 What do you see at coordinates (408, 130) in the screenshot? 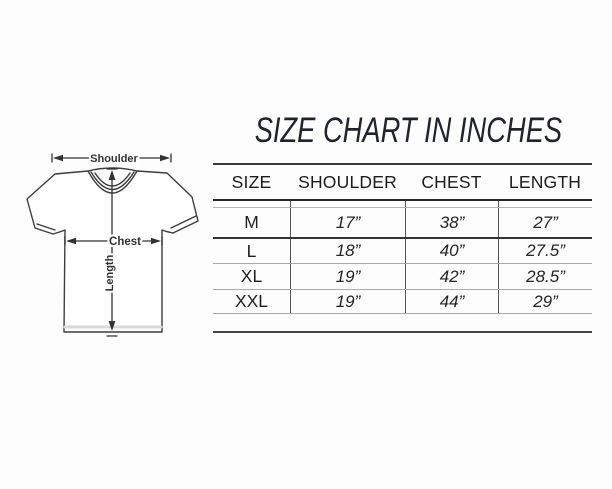
I see `page-title: SIZE CHART IN INCHES` at bounding box center [408, 130].